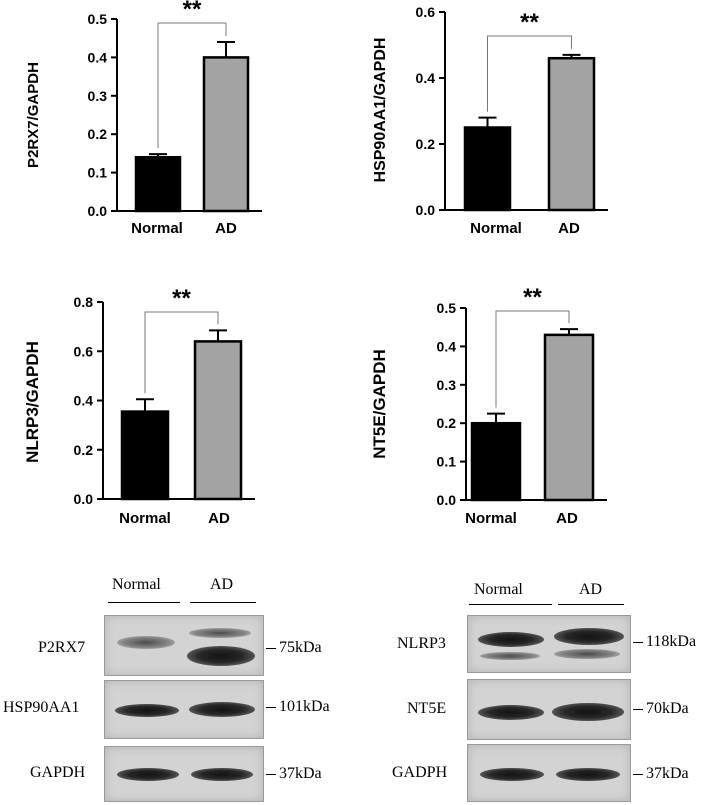 The image size is (708, 805). Describe the element at coordinates (33, 115) in the screenshot. I see `y-axis-label: P2RX7/GAPDH` at that location.